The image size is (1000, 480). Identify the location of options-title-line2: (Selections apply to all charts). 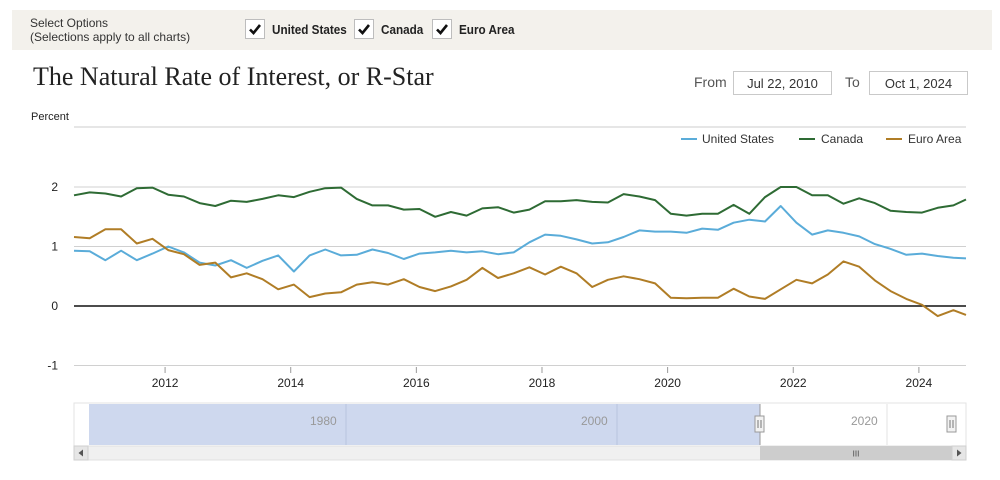
(110, 37).